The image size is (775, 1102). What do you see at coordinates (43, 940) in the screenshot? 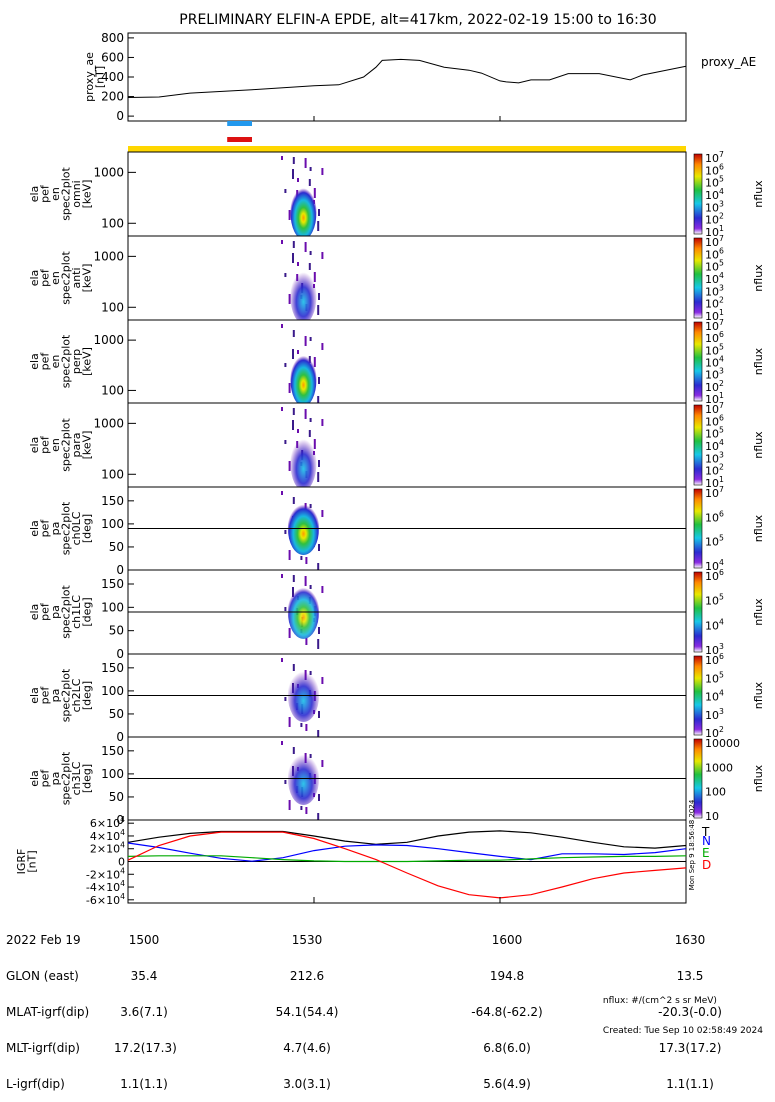
I see `footer-label-date: 2022 Feb 19` at bounding box center [43, 940].